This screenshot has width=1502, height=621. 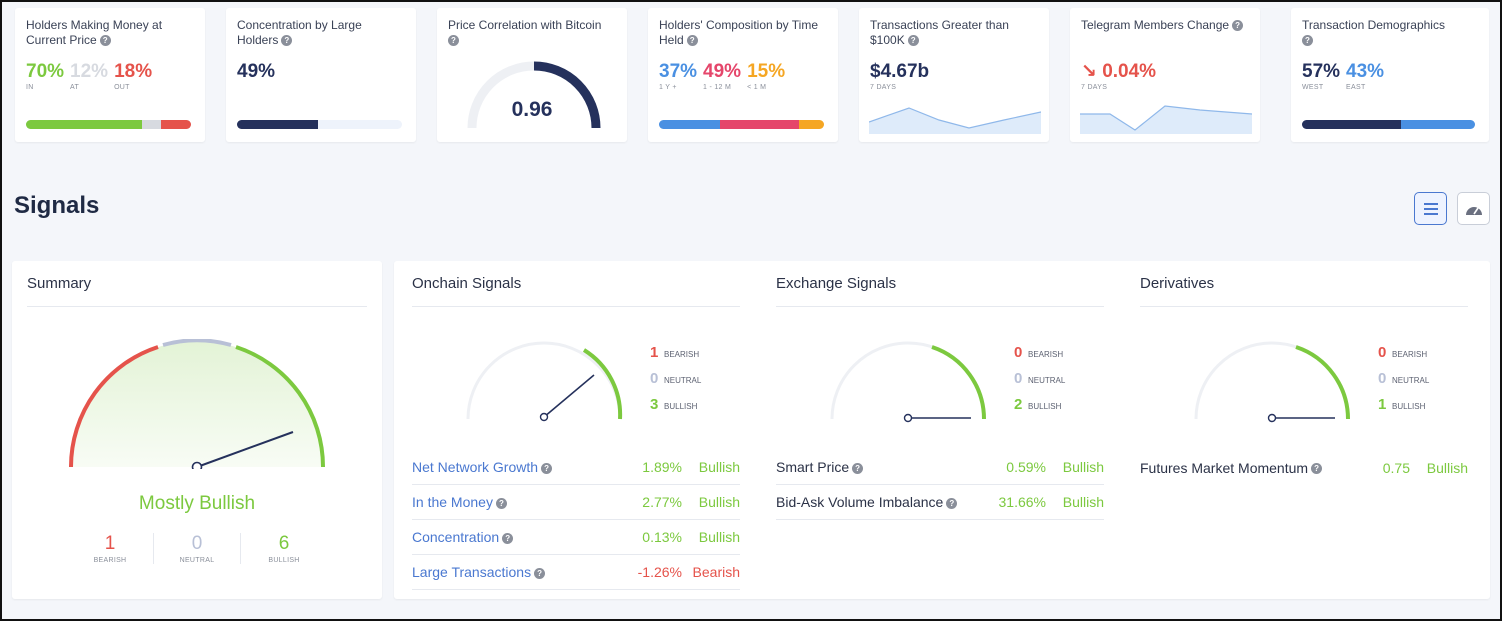 I want to click on onchain-bearish-label: BEARISH, so click(x=682, y=354).